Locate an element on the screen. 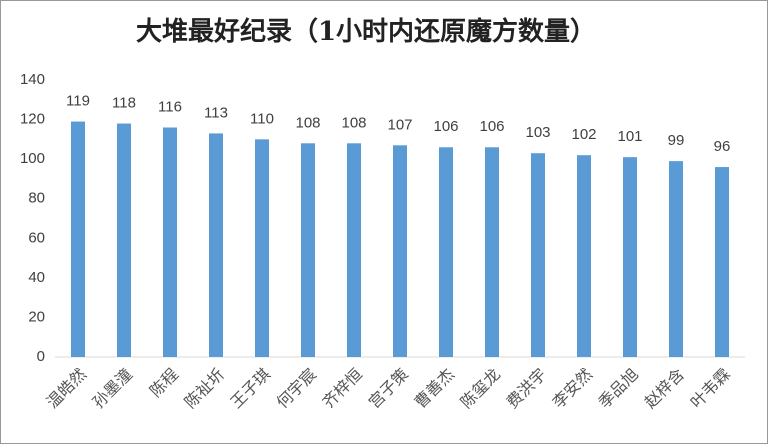 This screenshot has height=445, width=769. data-label: 118 is located at coordinates (124, 102).